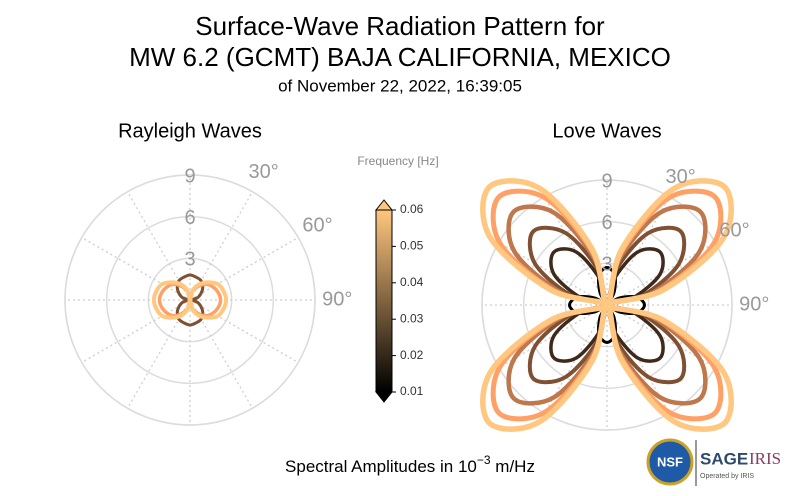 The height and width of the screenshot is (496, 800). What do you see at coordinates (397, 161) in the screenshot?
I see `colorbar-title: Frequency [Hz]` at bounding box center [397, 161].